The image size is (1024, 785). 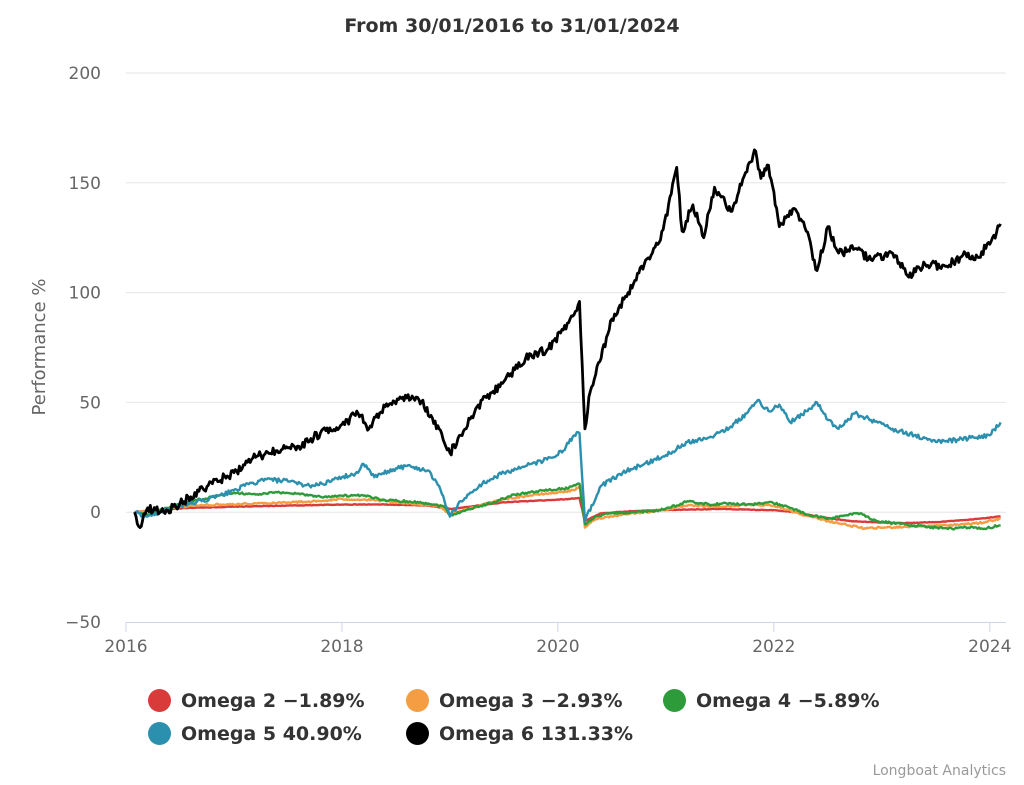 What do you see at coordinates (125, 647) in the screenshot?
I see `x-tick-label: 2016` at bounding box center [125, 647].